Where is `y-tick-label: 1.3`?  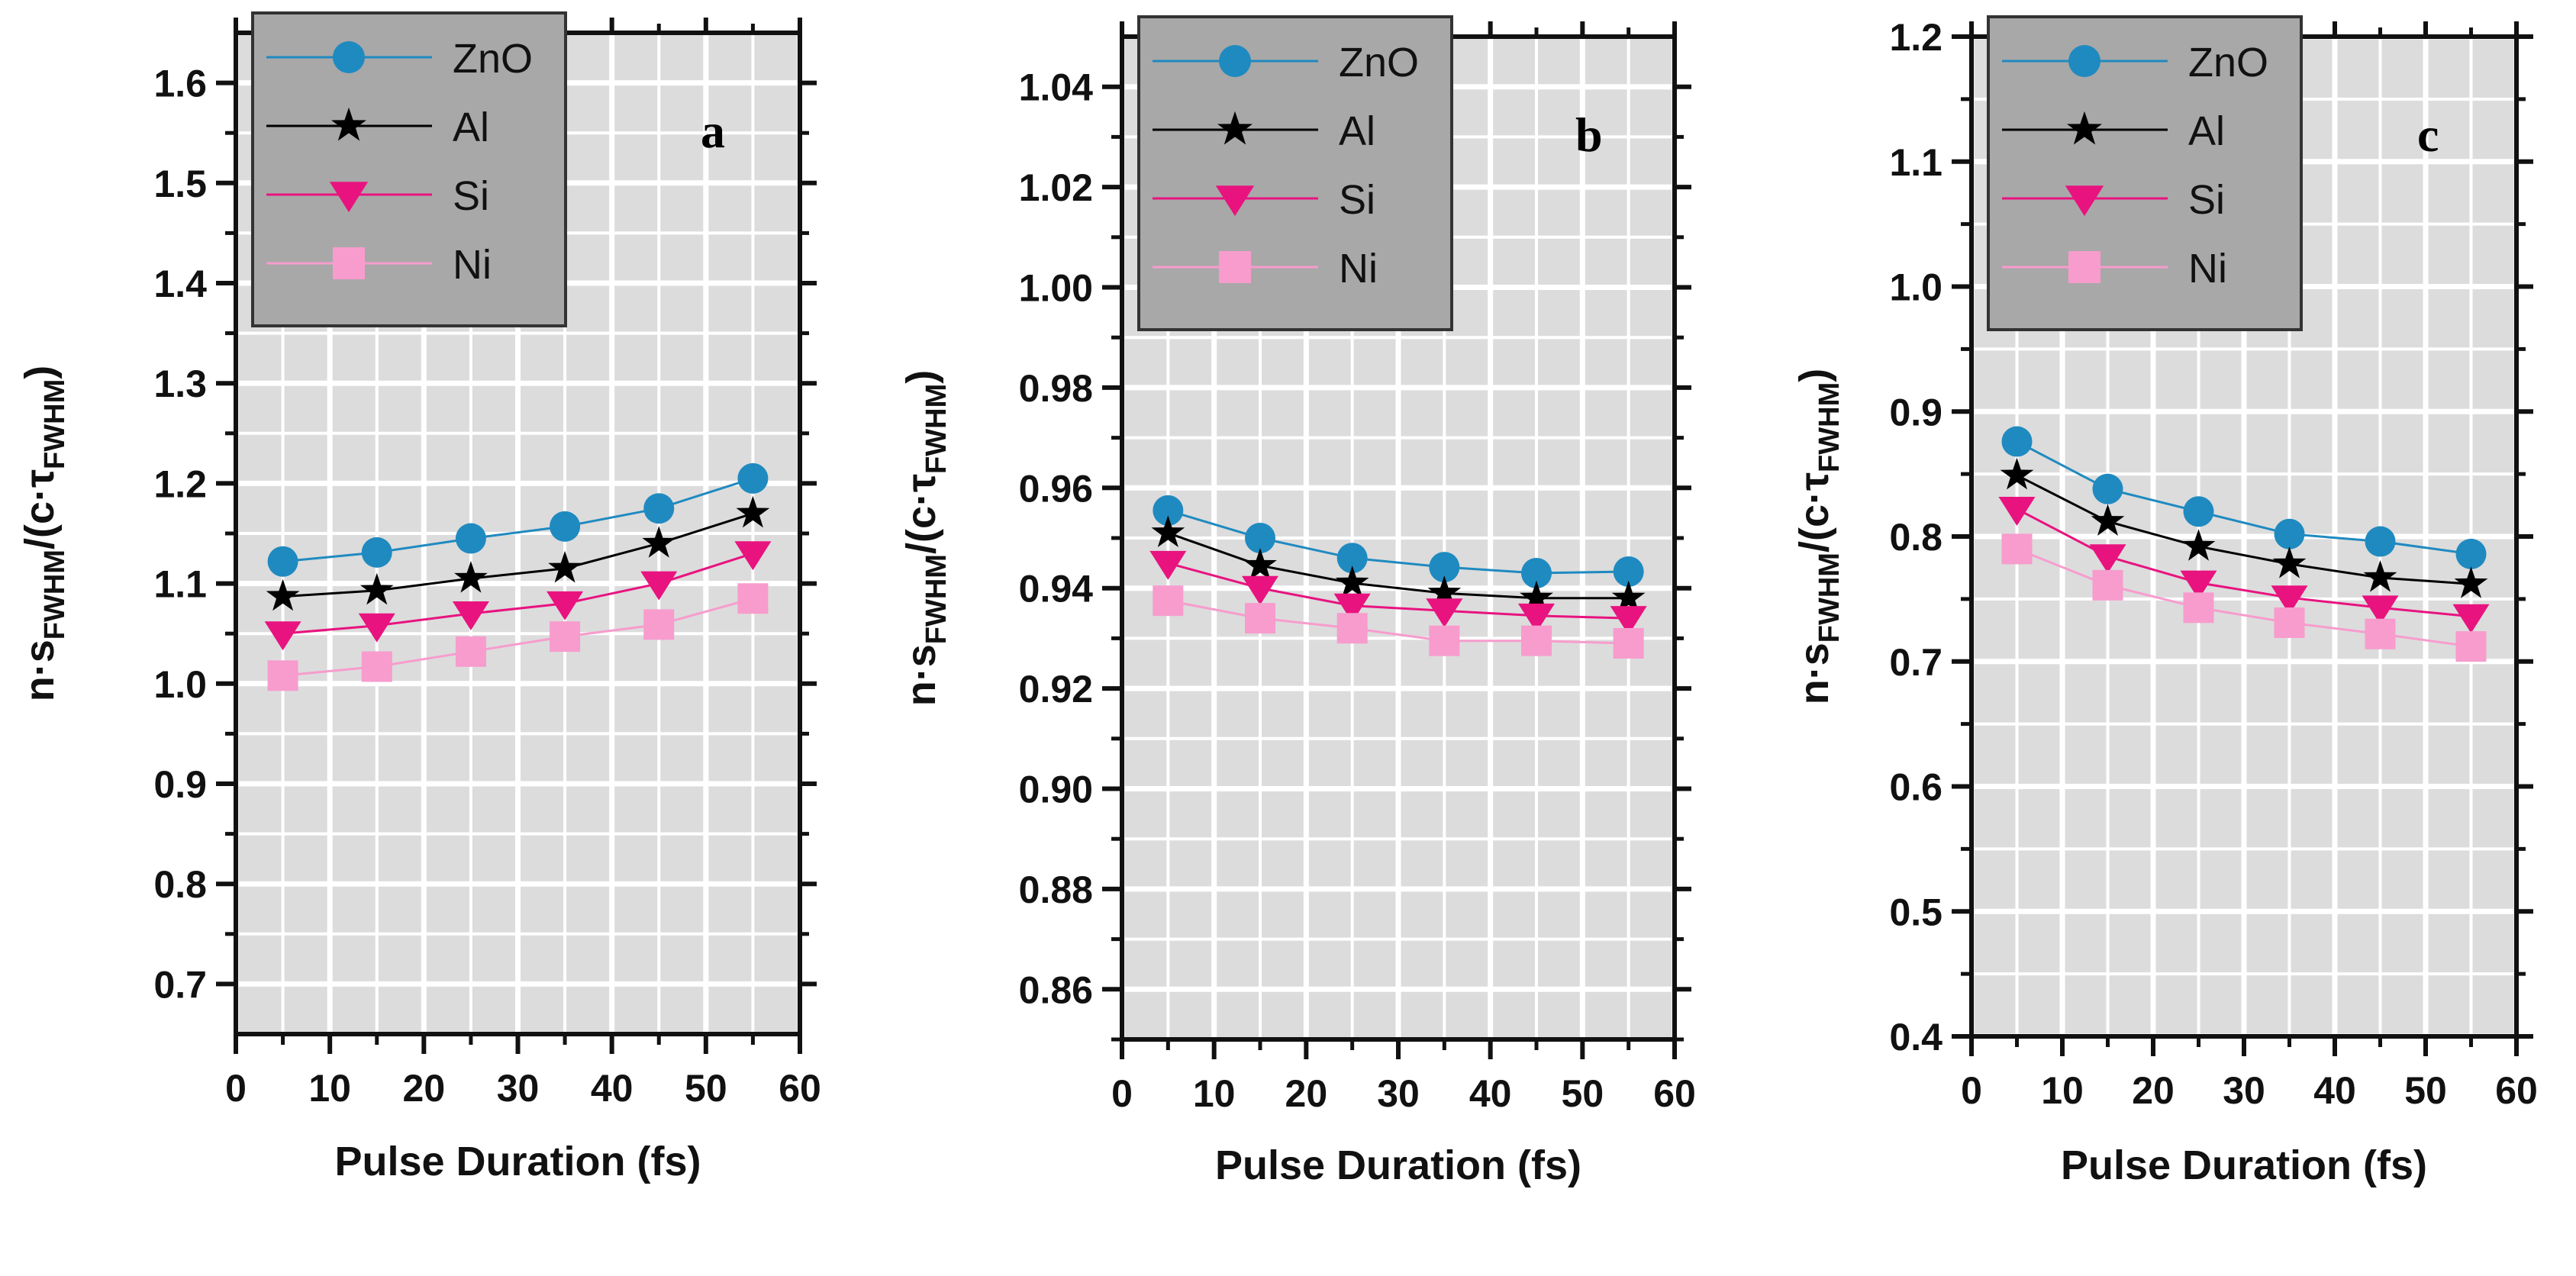
y-tick-label: 1.3 is located at coordinates (180, 383).